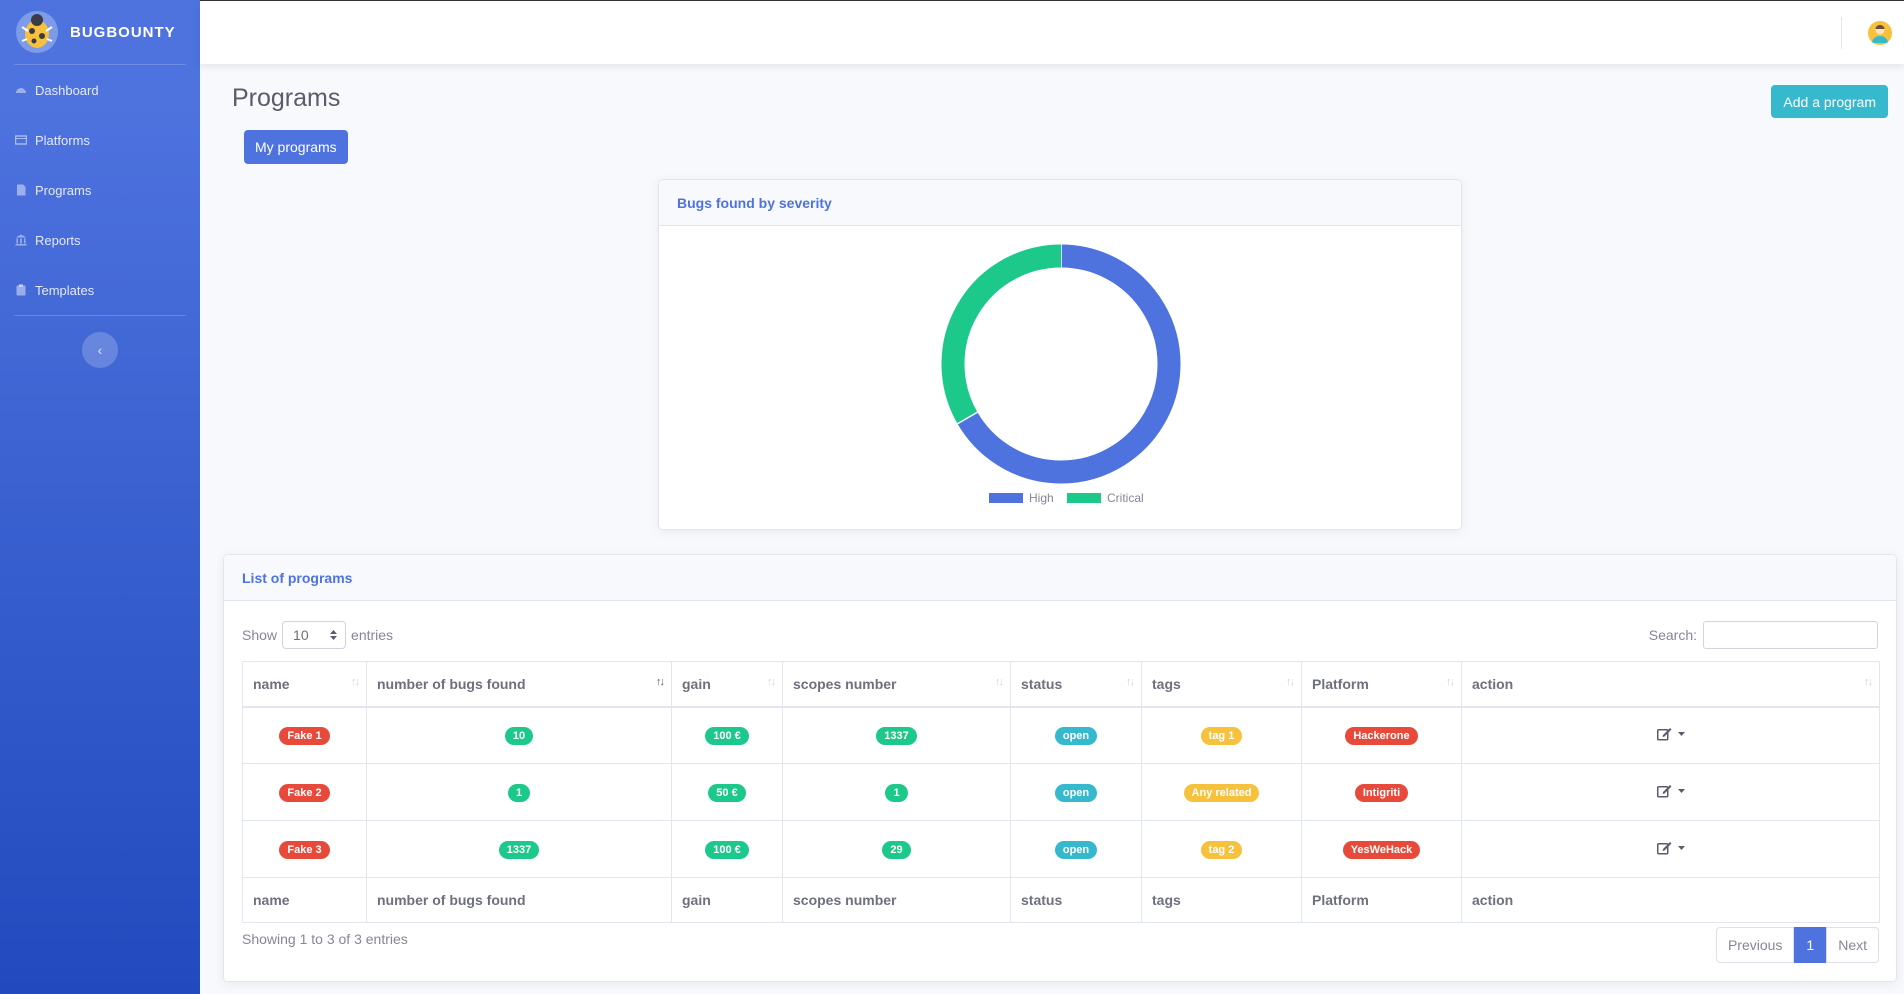 The width and height of the screenshot is (1904, 994). I want to click on program-name-badge: Fake 1, so click(304, 735).